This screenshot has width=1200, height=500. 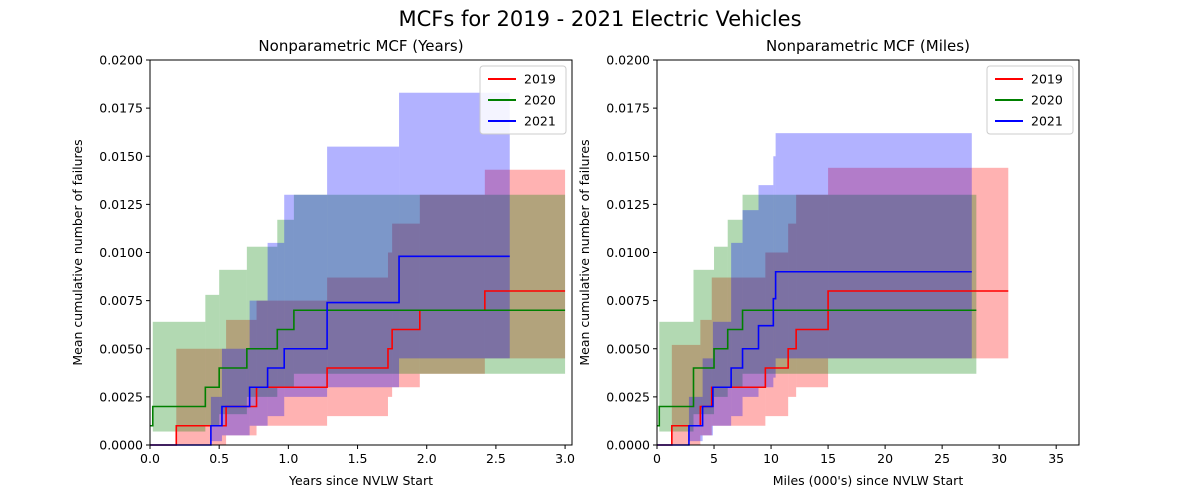 I want to click on x-tick-label: 2.0, so click(x=427, y=458).